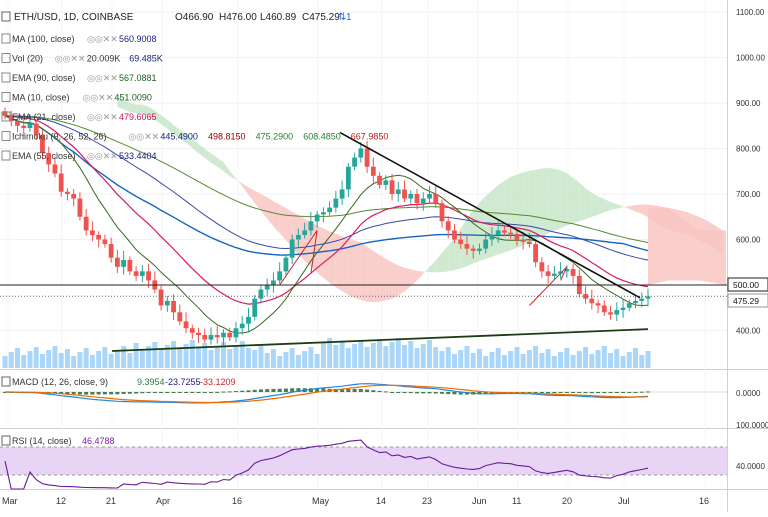  I want to click on indicator-label: Vol (20), so click(27, 59).